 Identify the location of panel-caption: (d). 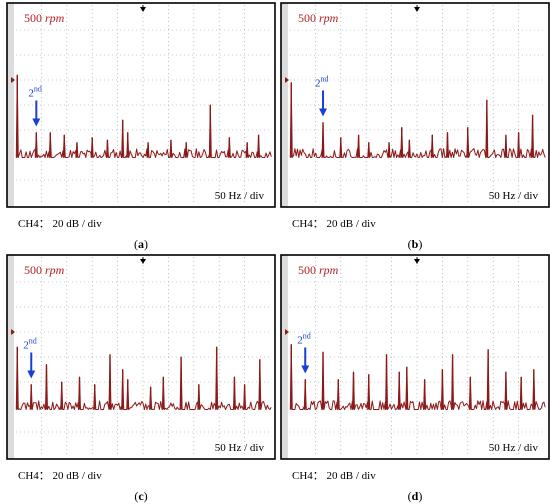
(415, 496).